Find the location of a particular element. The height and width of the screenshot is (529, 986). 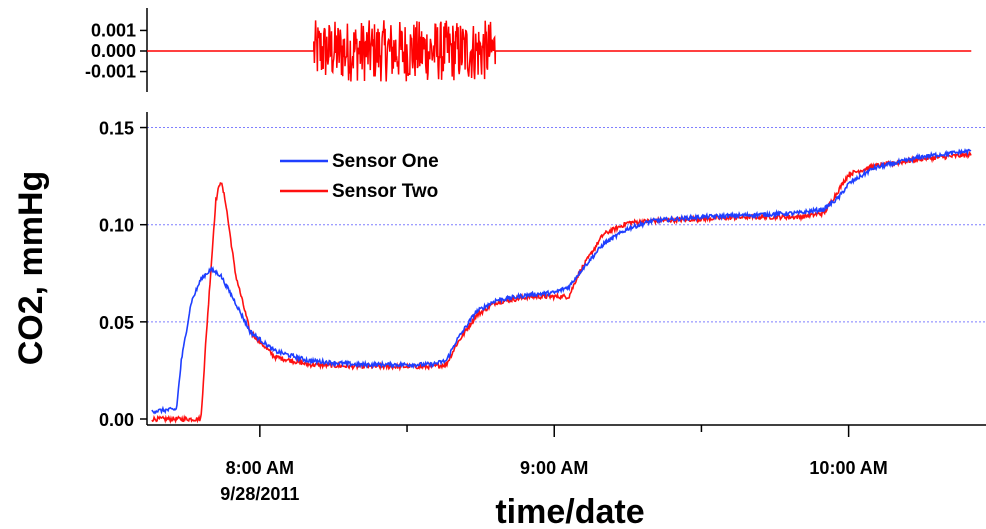

x-tick-sublabel: 9/28/2011 is located at coordinates (259, 494).